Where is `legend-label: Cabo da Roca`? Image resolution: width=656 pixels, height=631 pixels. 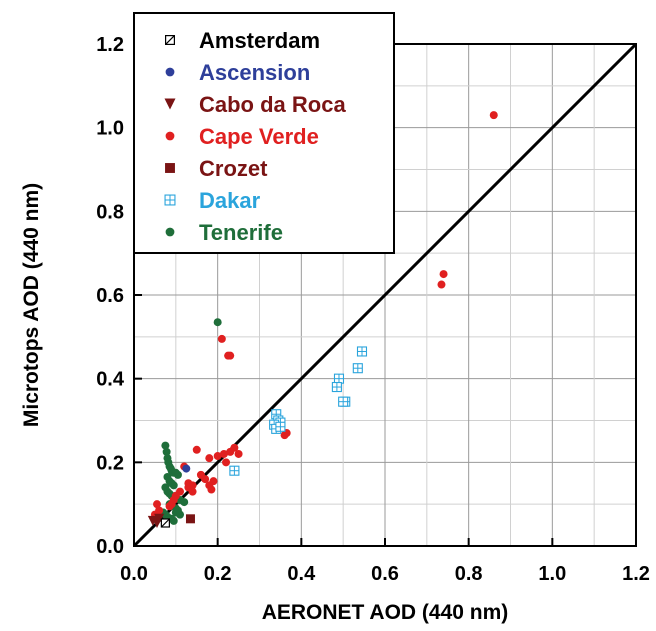 legend-label: Cabo da Roca is located at coordinates (272, 104).